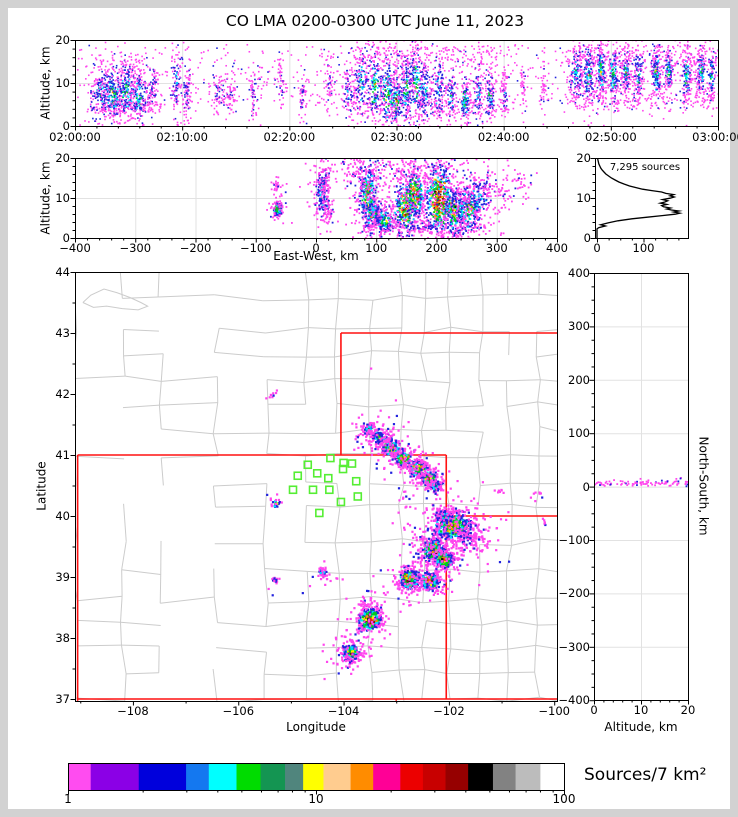  I want to click on east-west-ylabel: Altitude, km, so click(45, 198).